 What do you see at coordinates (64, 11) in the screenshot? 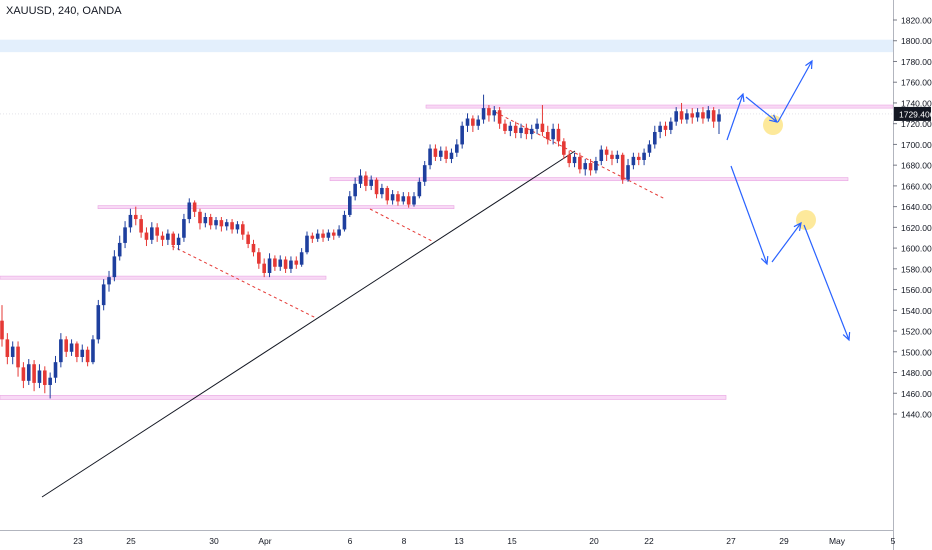
I see `symbol-title: XAUUSD, 240, OANDA` at bounding box center [64, 11].